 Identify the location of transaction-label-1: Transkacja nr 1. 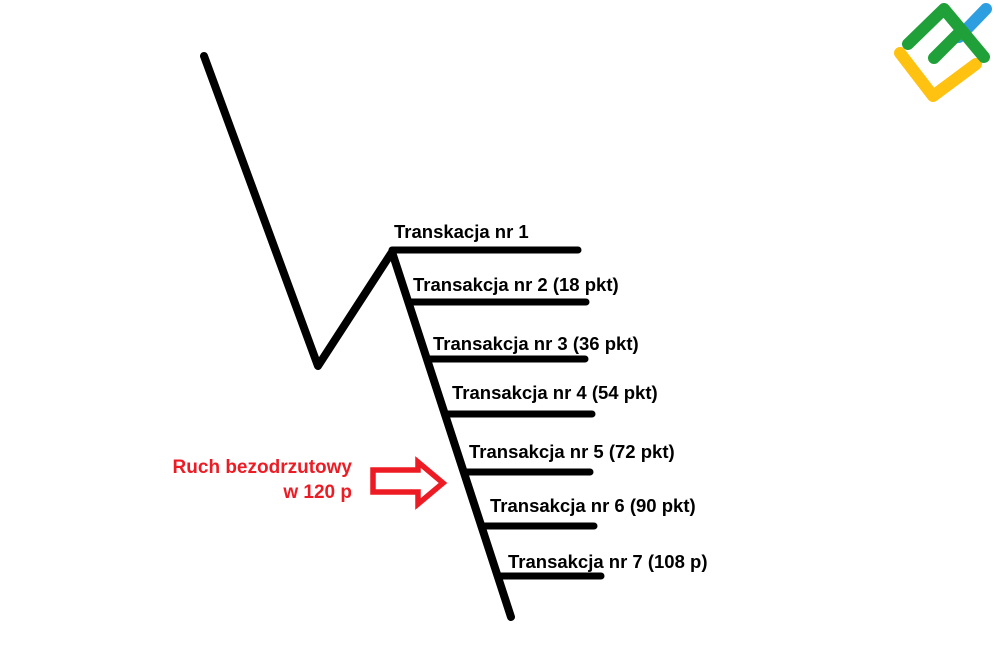
(461, 231).